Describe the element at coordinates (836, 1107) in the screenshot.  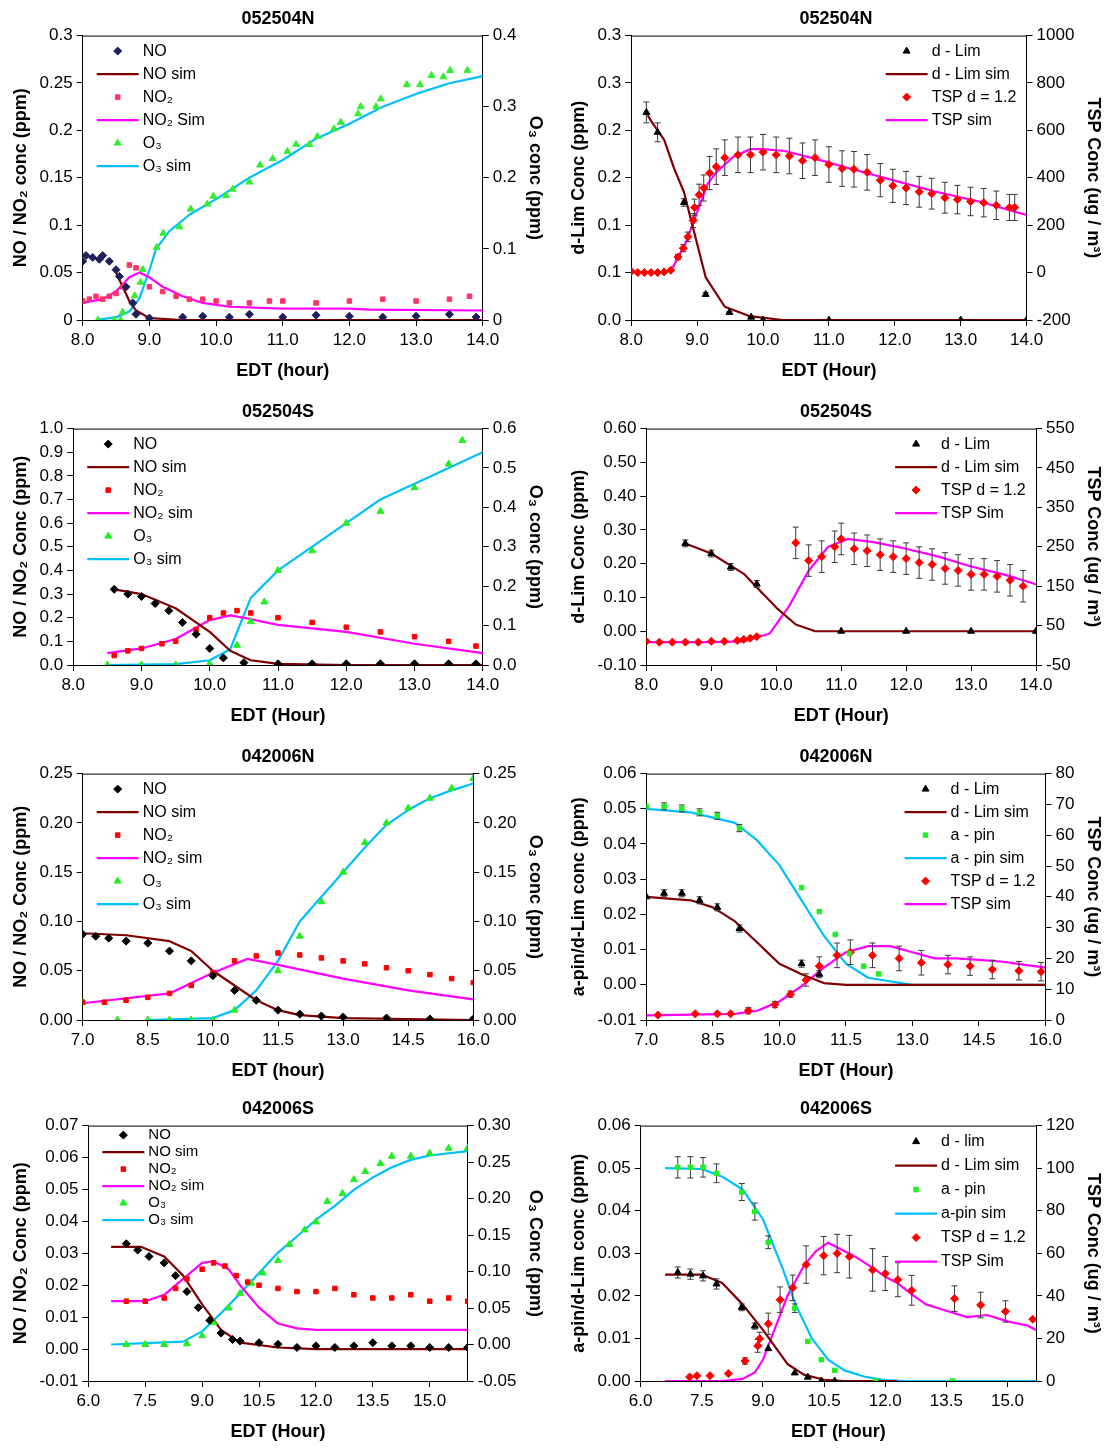
I see `chart-title: 042006S` at that location.